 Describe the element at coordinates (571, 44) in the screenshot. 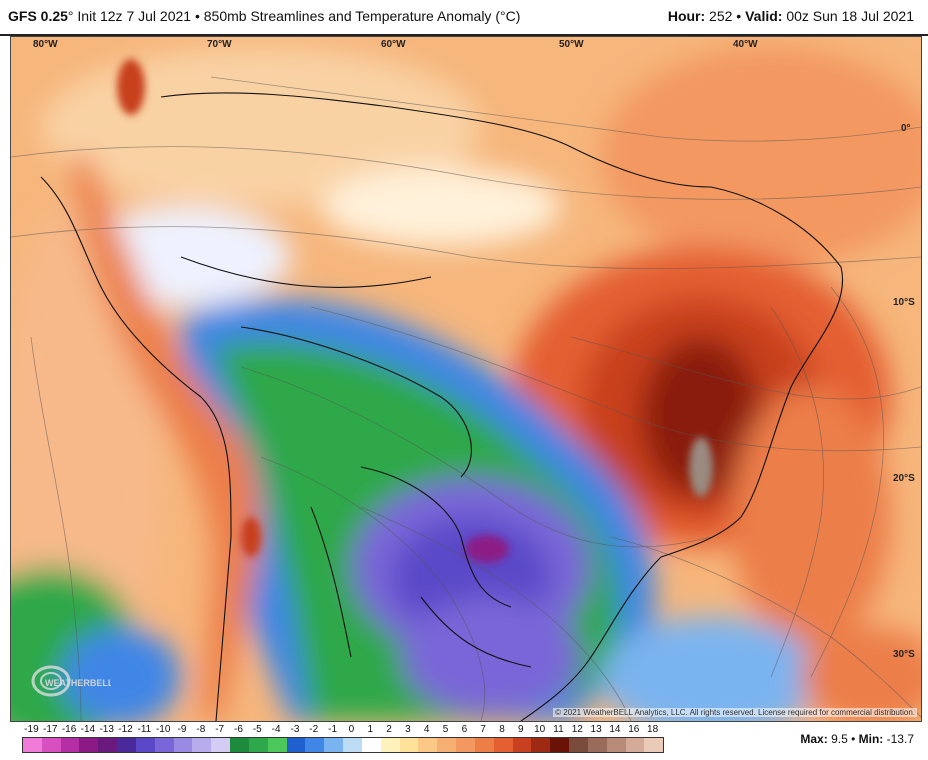

I see `lon-label-50w: 50°W` at that location.